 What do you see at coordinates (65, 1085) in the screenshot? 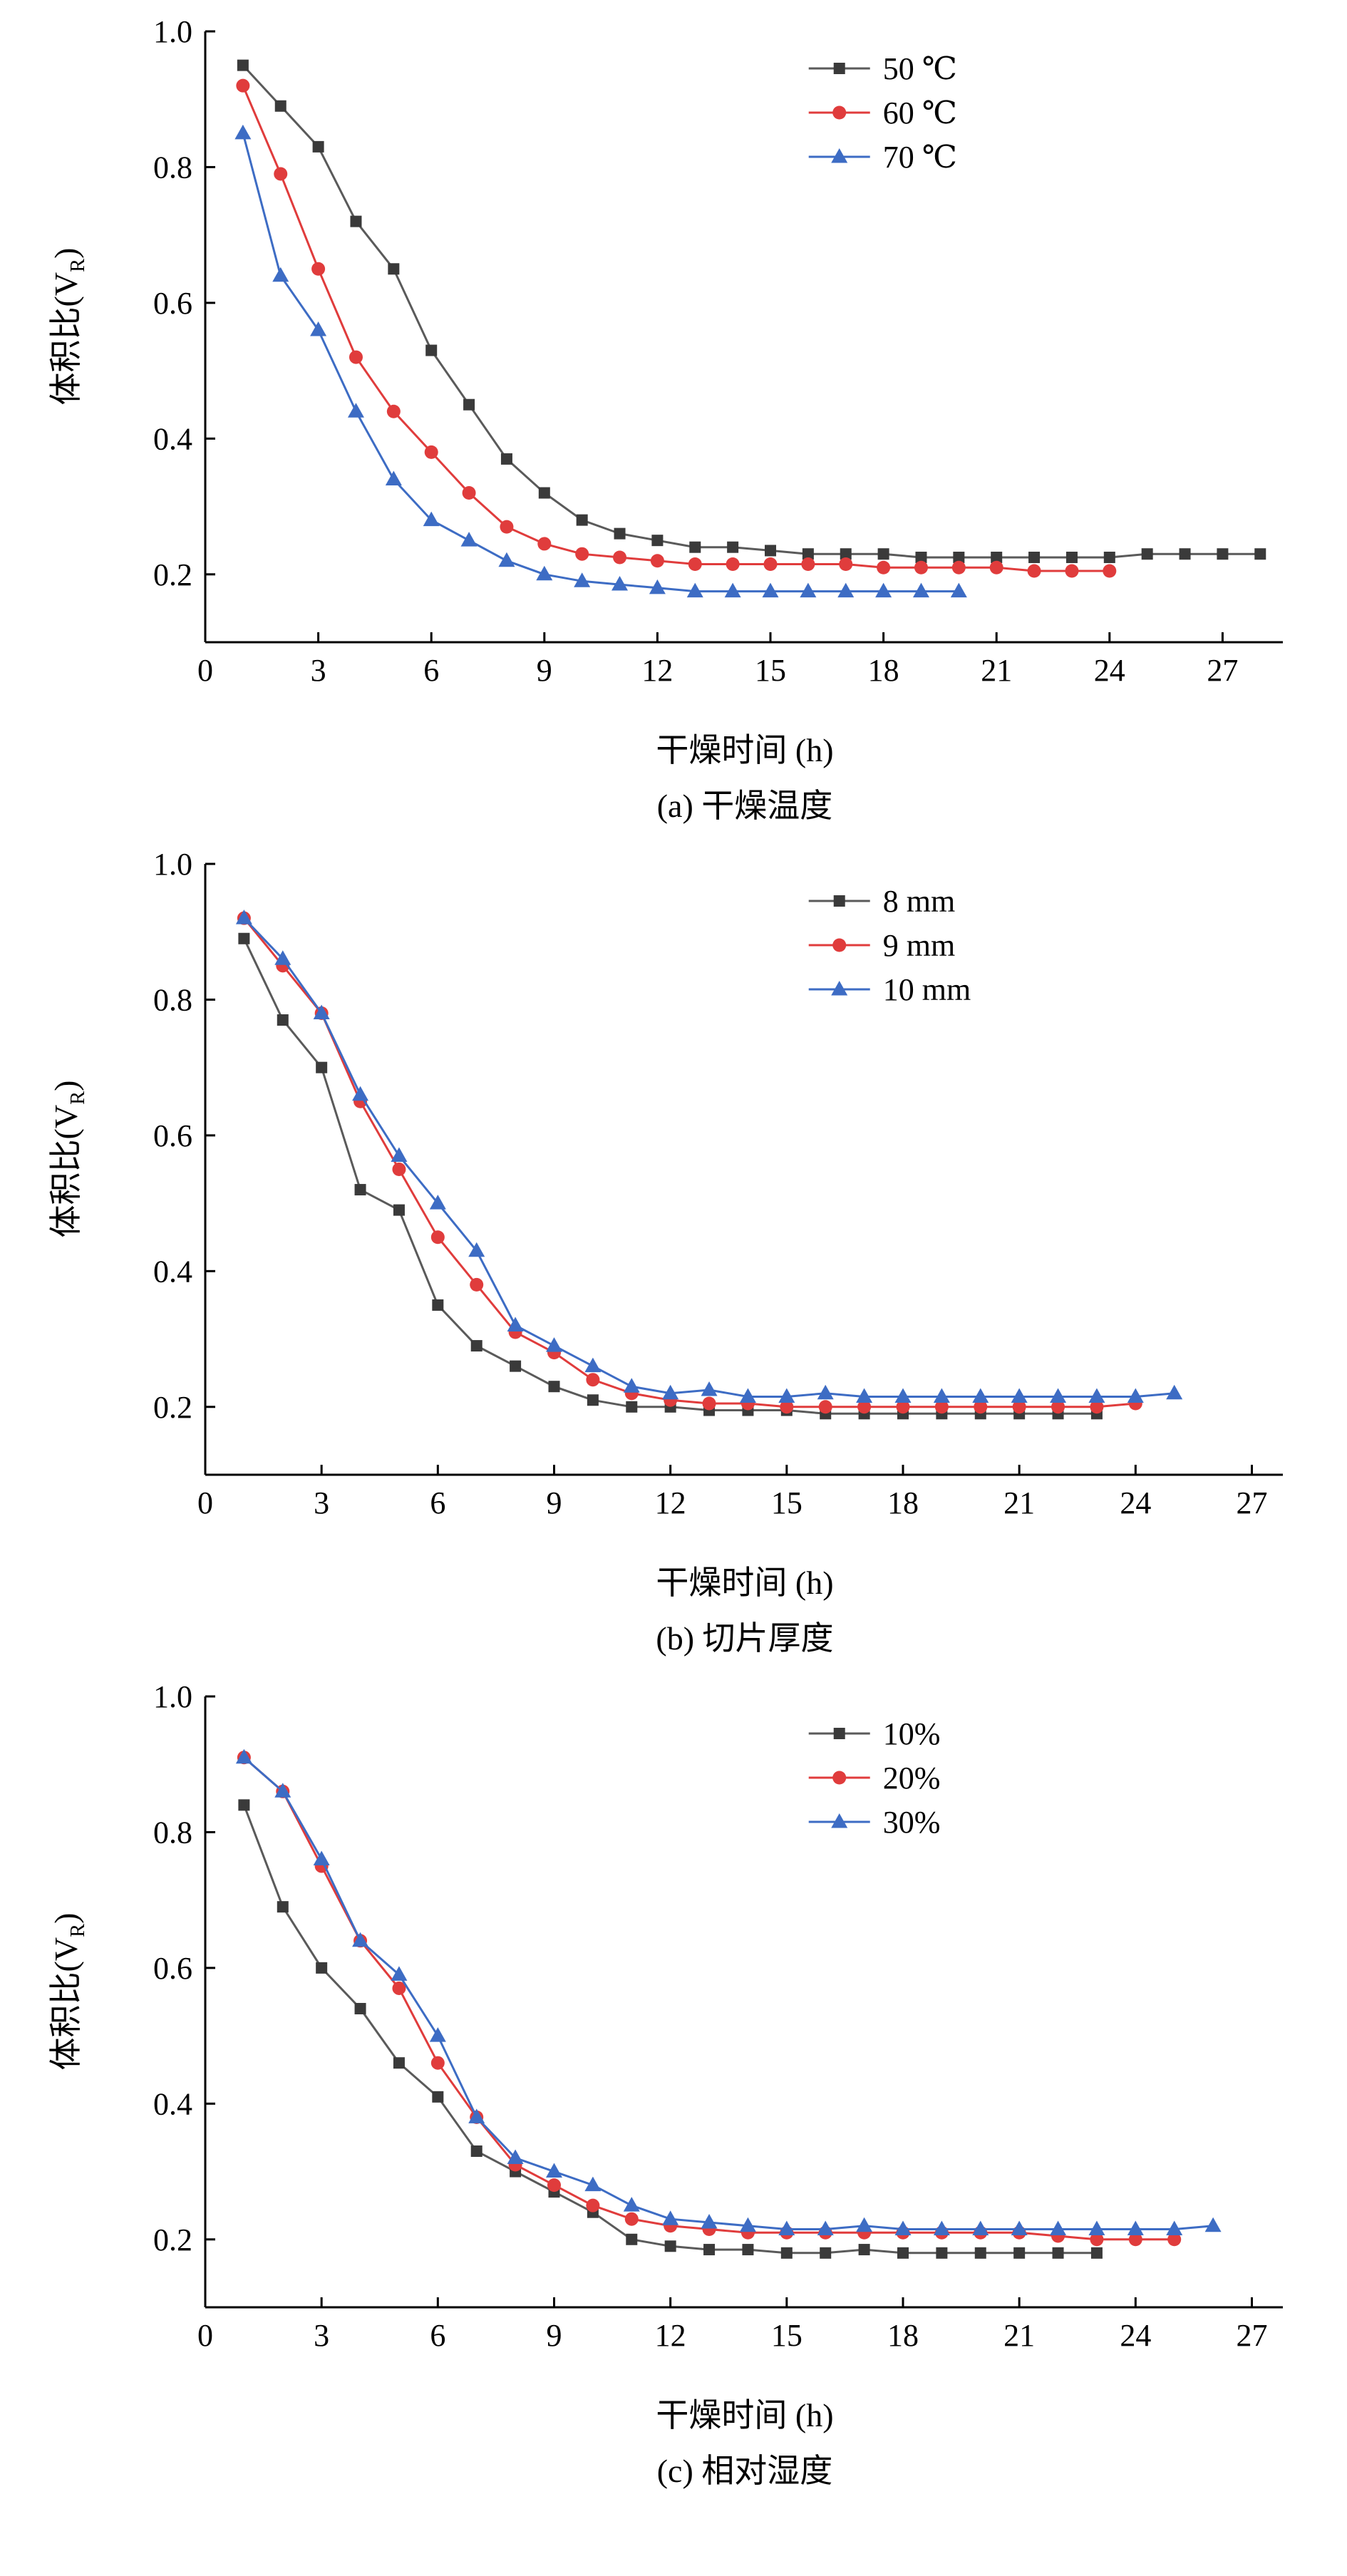
I see `ylabel-suffix: )` at bounding box center [65, 1085].